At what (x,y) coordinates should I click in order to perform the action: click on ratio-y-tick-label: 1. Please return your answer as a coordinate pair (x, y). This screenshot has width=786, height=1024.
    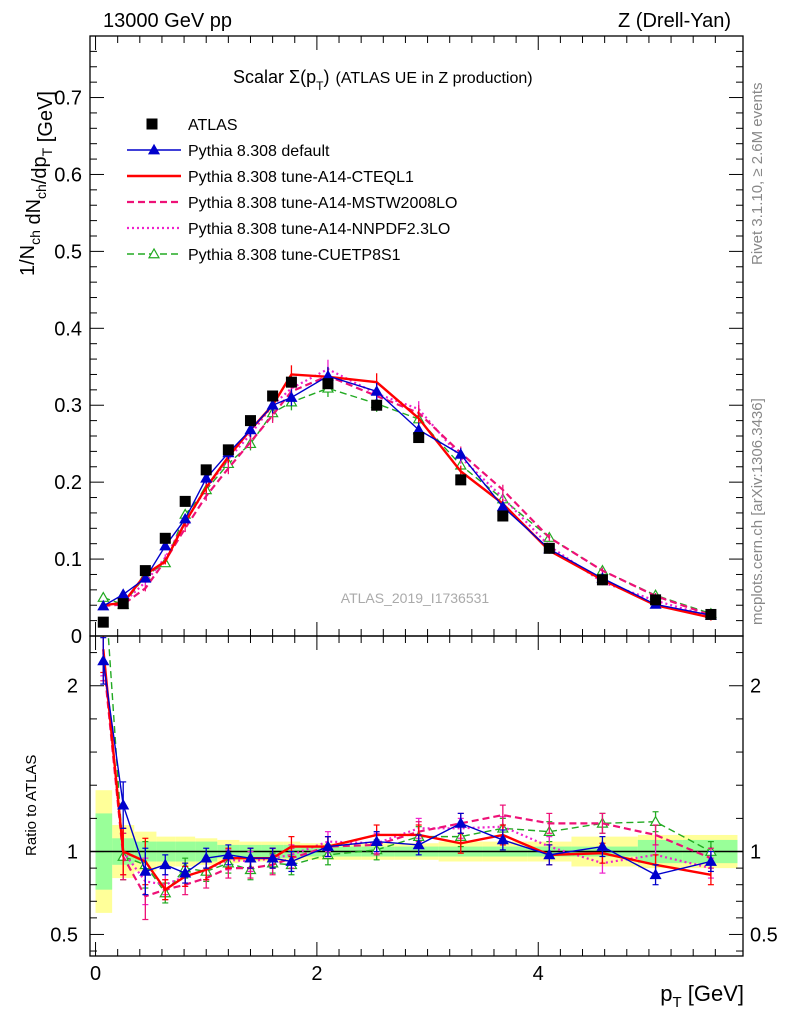
    Looking at the image, I should click on (72, 853).